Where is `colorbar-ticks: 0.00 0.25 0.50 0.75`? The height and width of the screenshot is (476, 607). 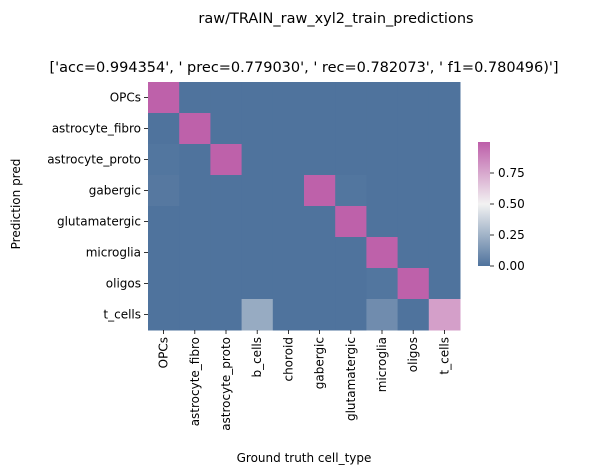 colorbar-ticks: 0.00 0.25 0.50 0.75 is located at coordinates (507, 219).